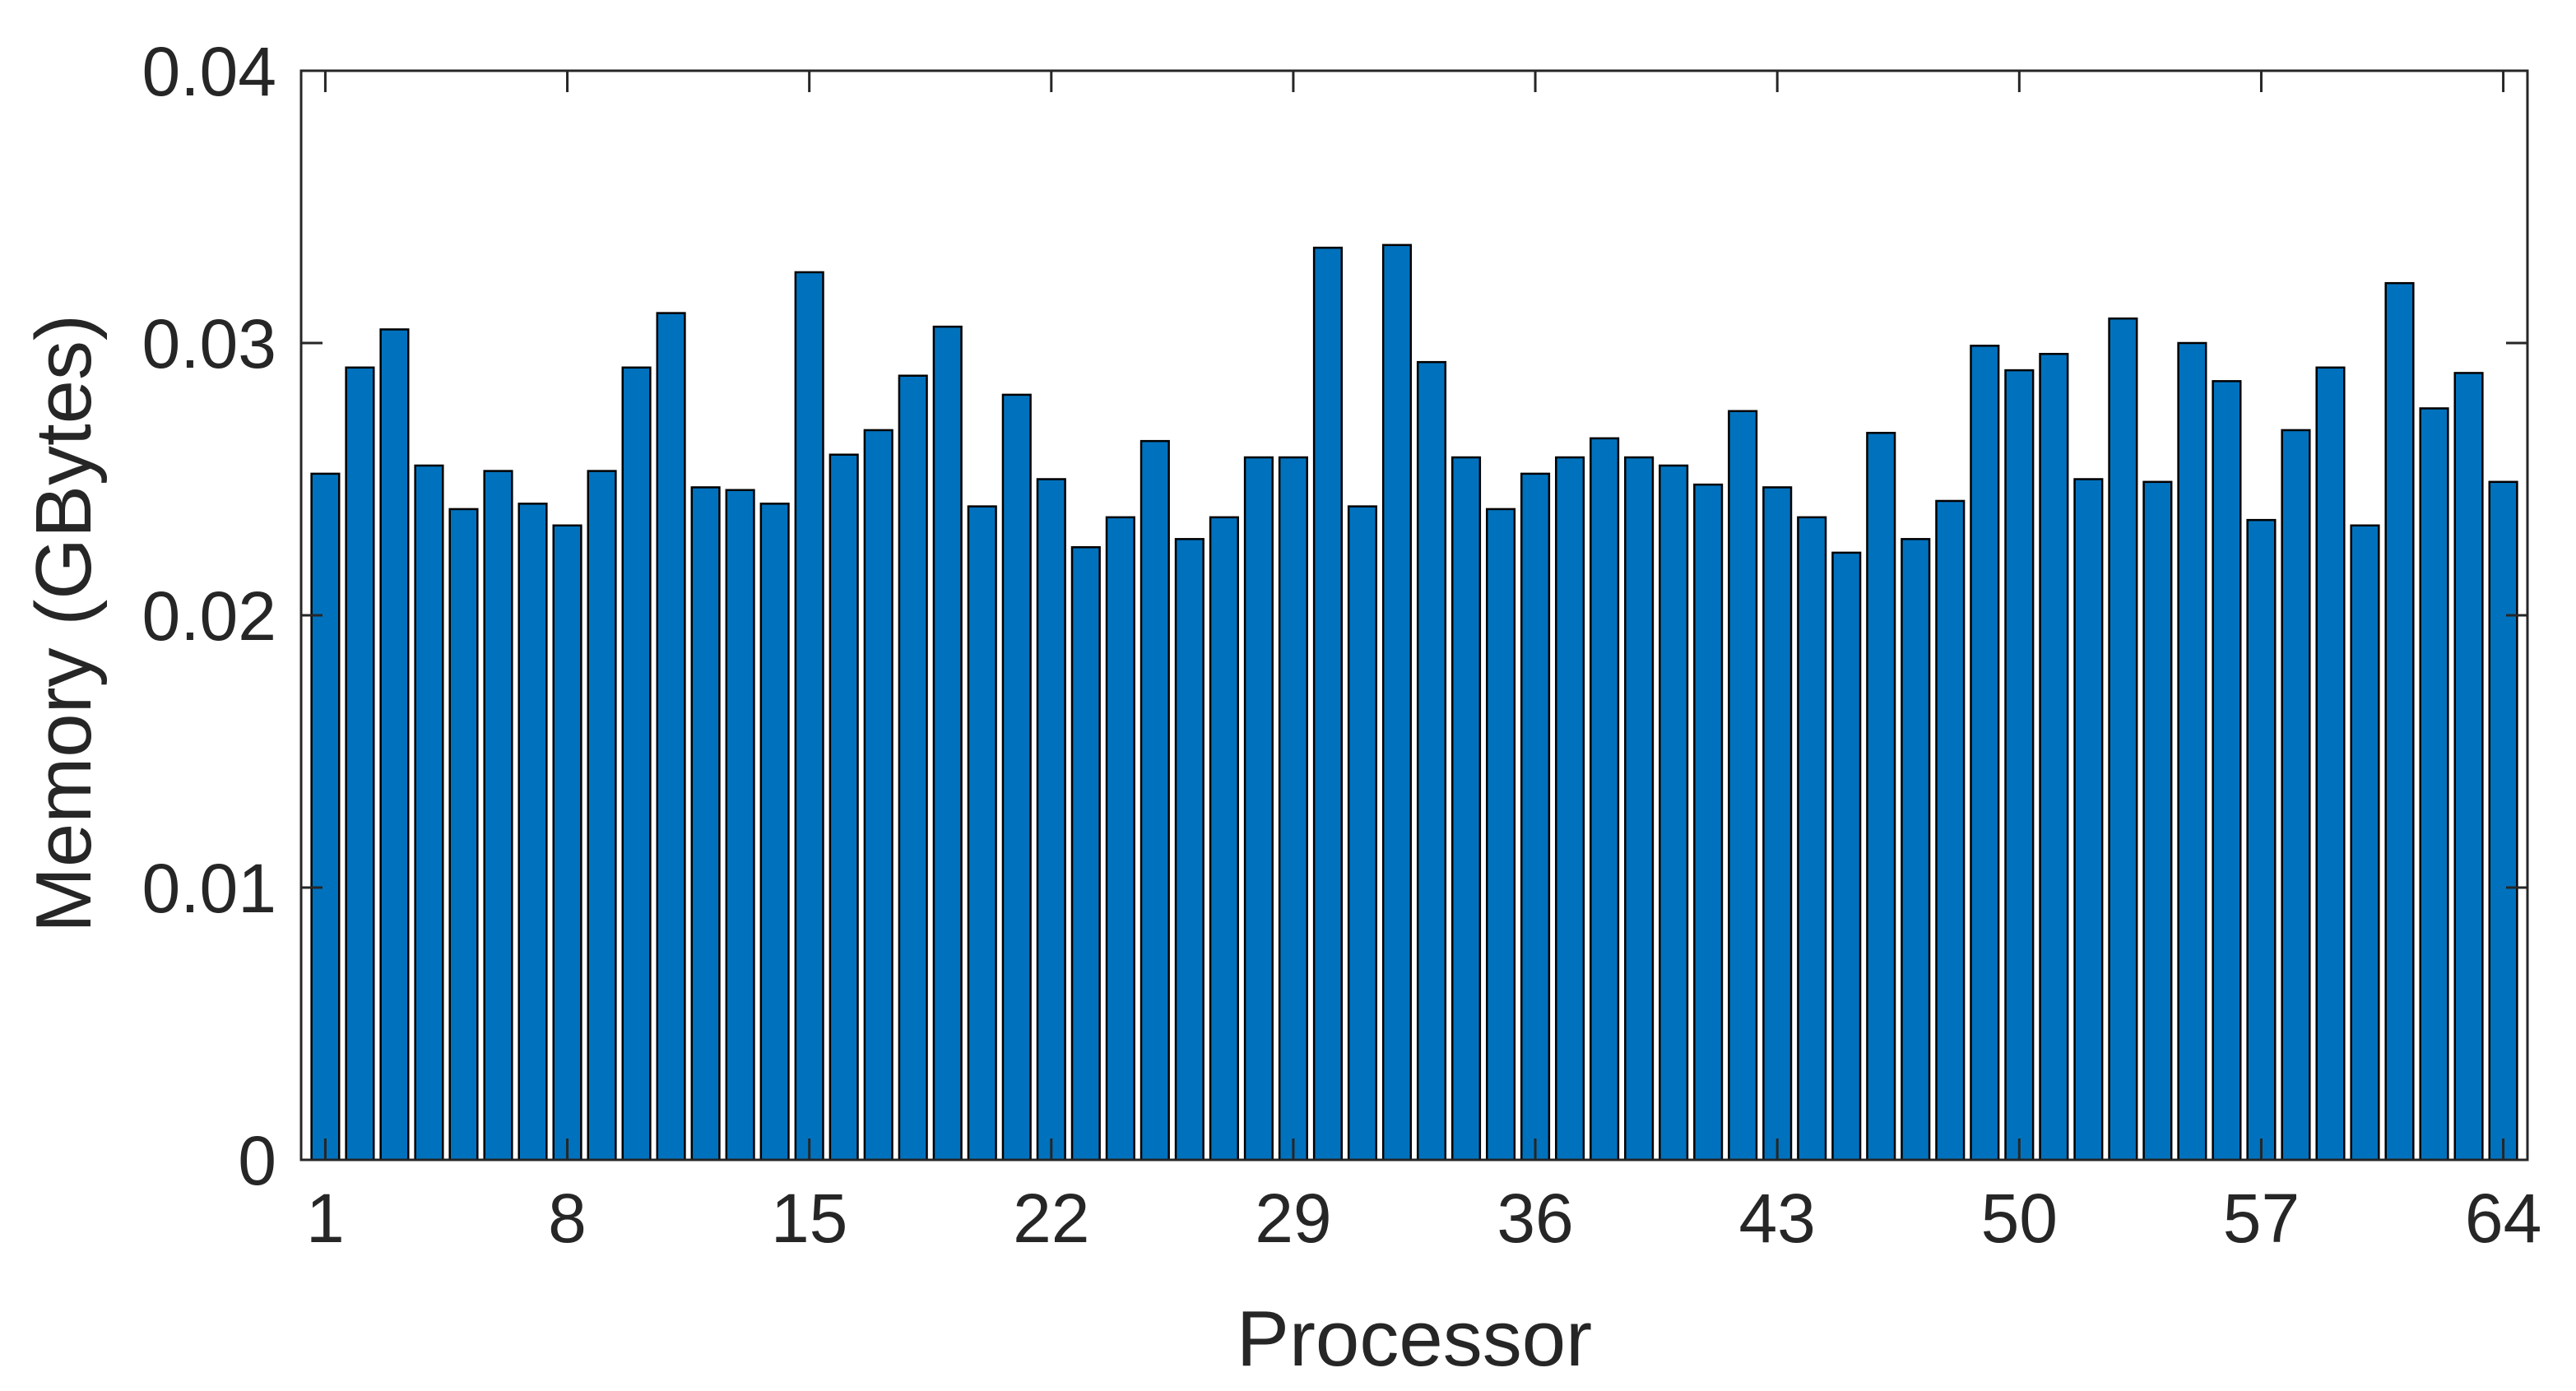  I want to click on x-tick-label: 64, so click(2503, 1218).